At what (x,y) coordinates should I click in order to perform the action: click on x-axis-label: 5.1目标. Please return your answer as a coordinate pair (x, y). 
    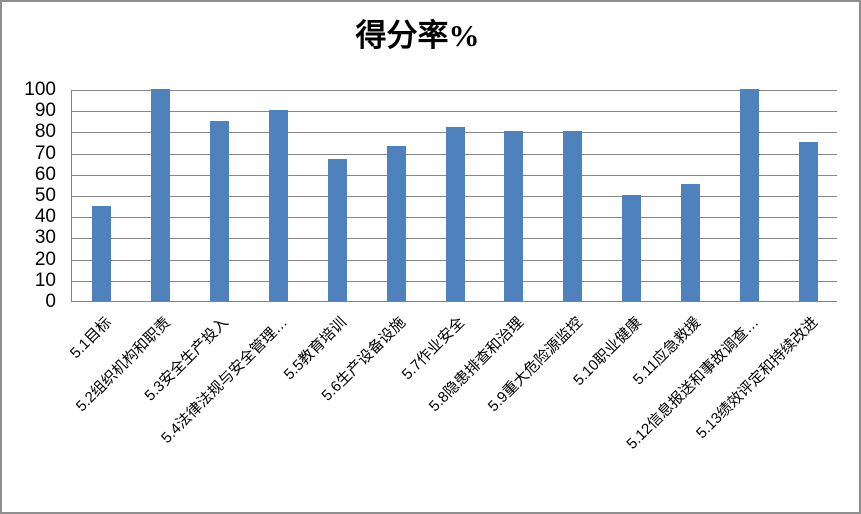
    Looking at the image, I should click on (90, 338).